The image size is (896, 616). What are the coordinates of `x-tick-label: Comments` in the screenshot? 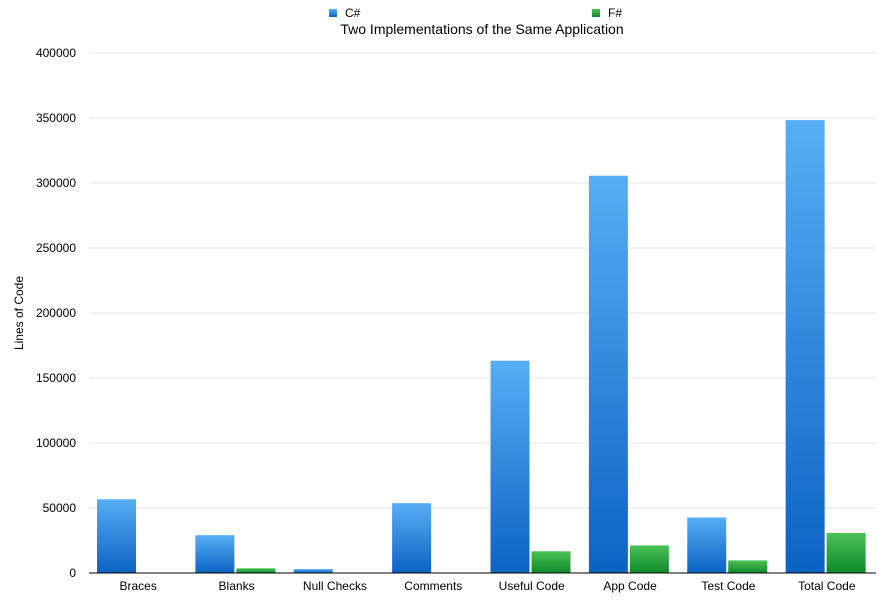 It's located at (433, 586).